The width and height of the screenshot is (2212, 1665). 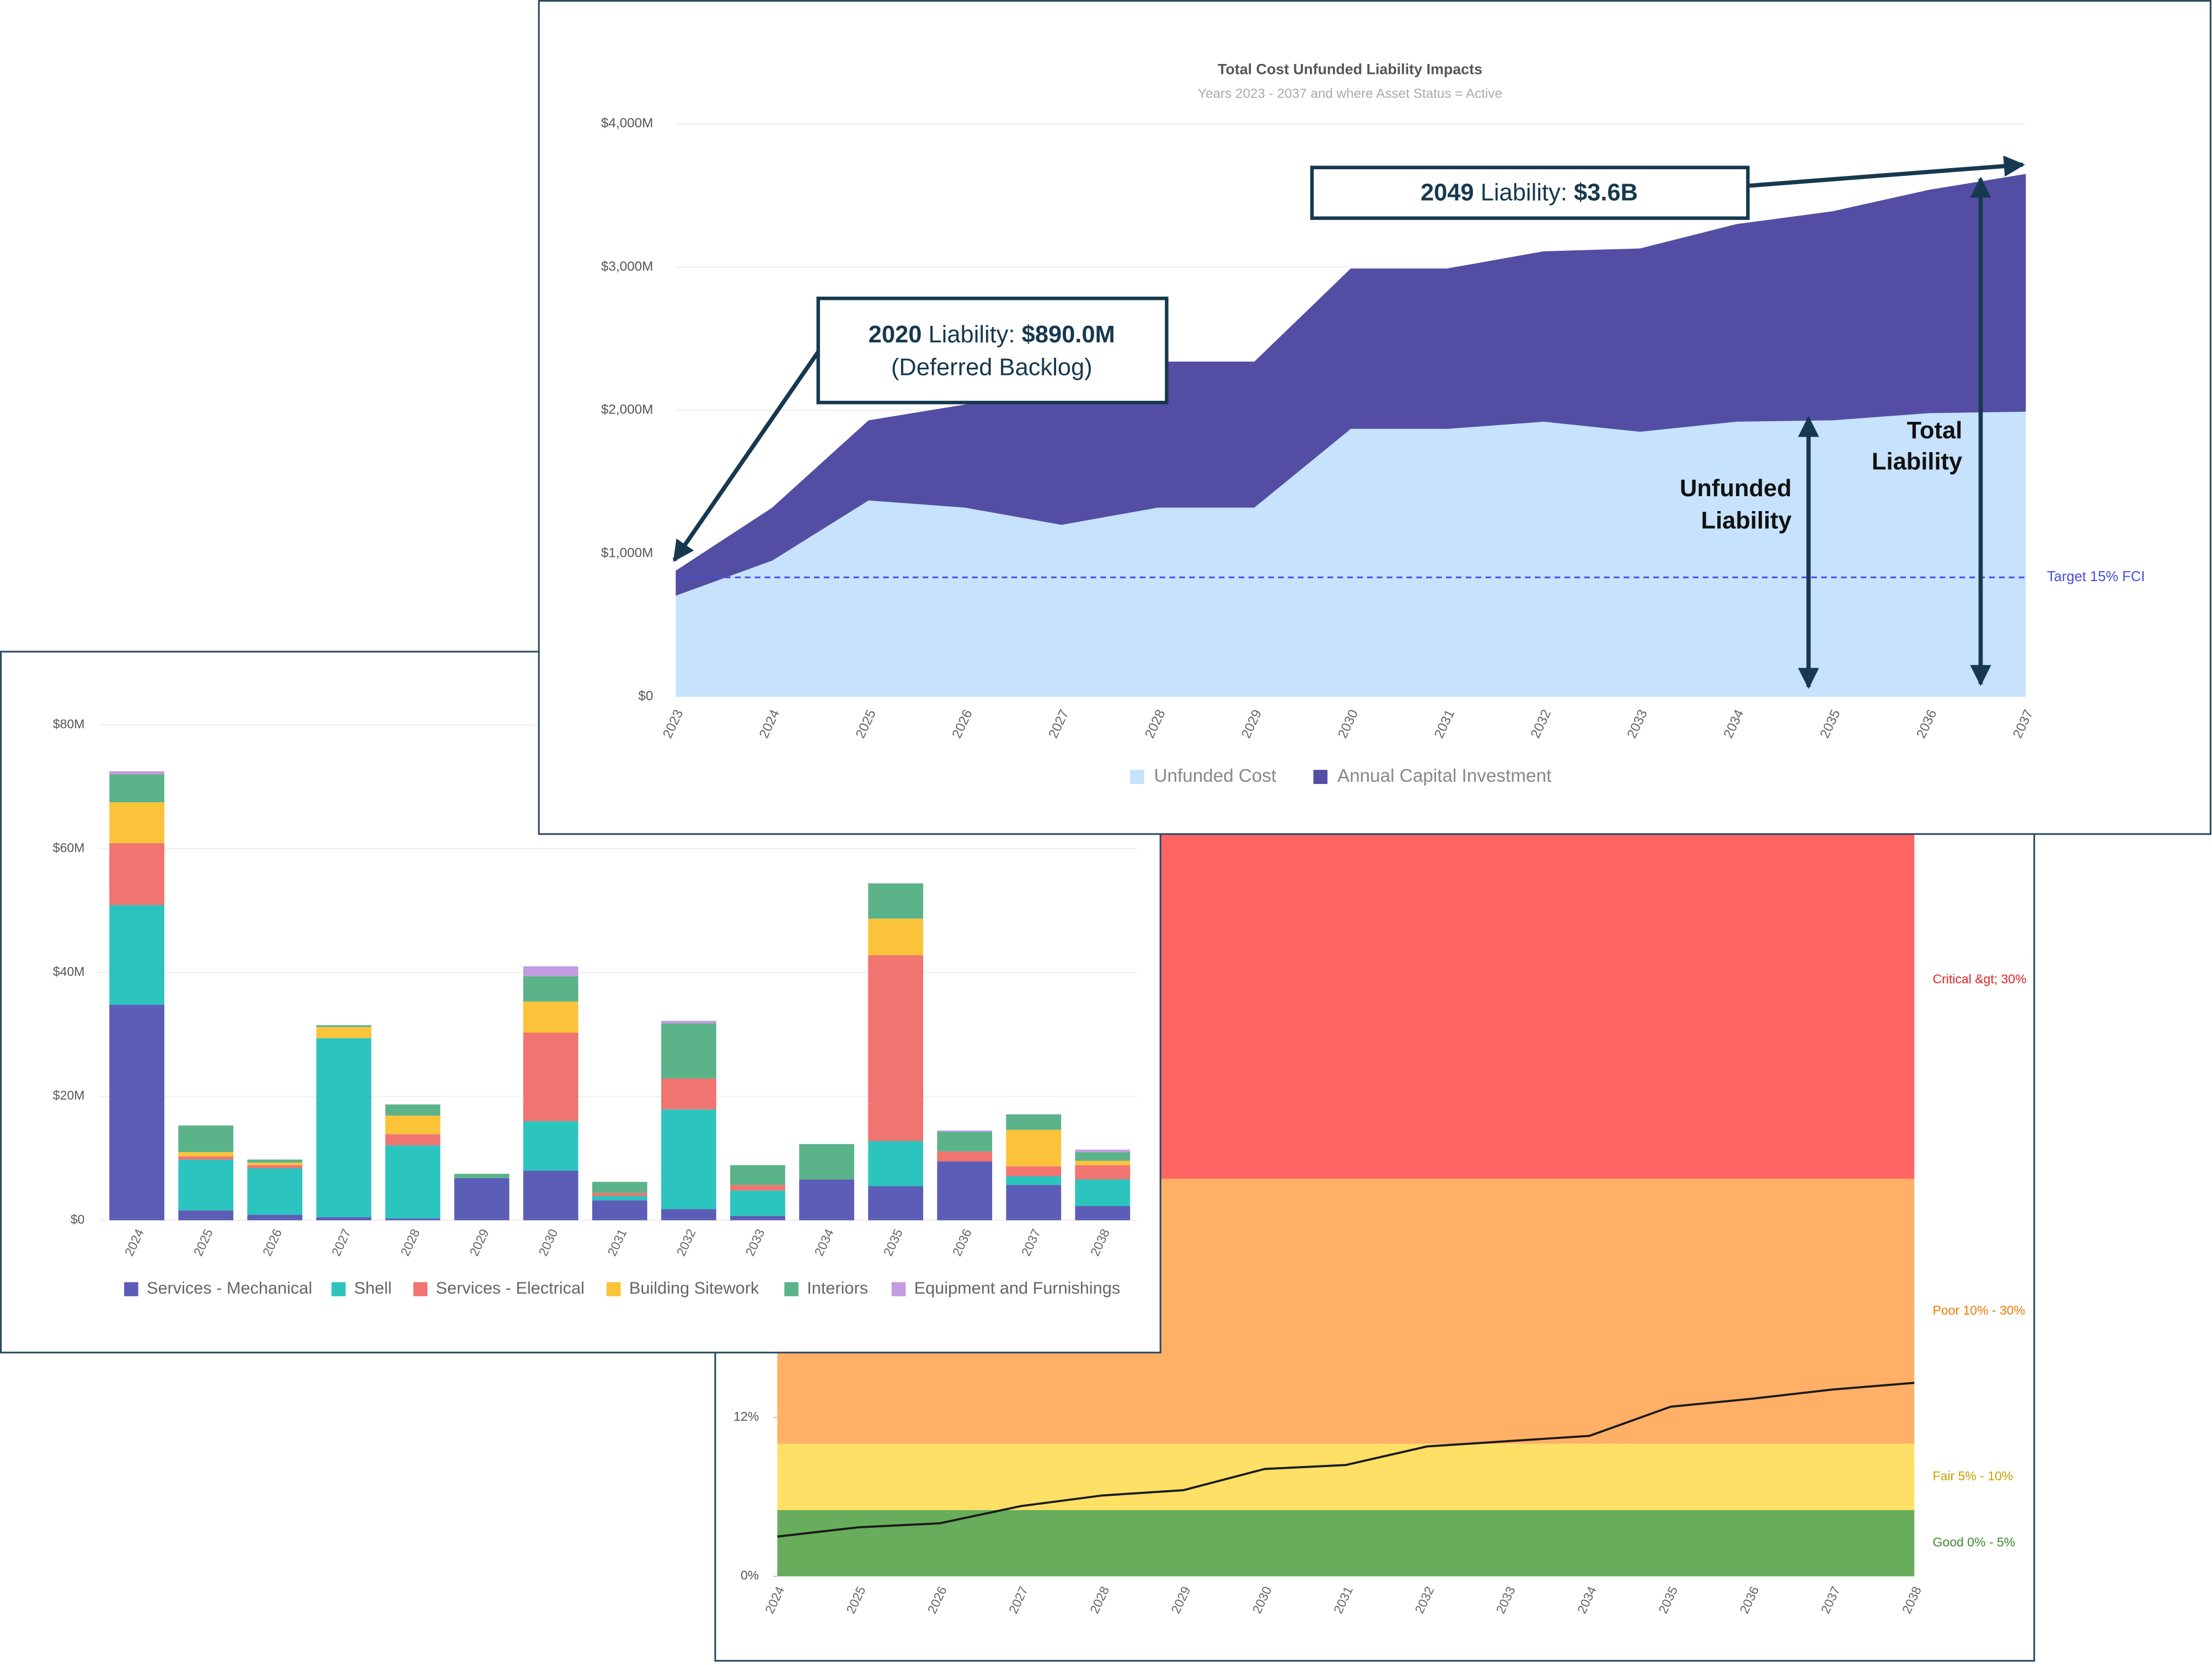 What do you see at coordinates (1068, 335) in the screenshot?
I see `callout-part: $890.0M` at bounding box center [1068, 335].